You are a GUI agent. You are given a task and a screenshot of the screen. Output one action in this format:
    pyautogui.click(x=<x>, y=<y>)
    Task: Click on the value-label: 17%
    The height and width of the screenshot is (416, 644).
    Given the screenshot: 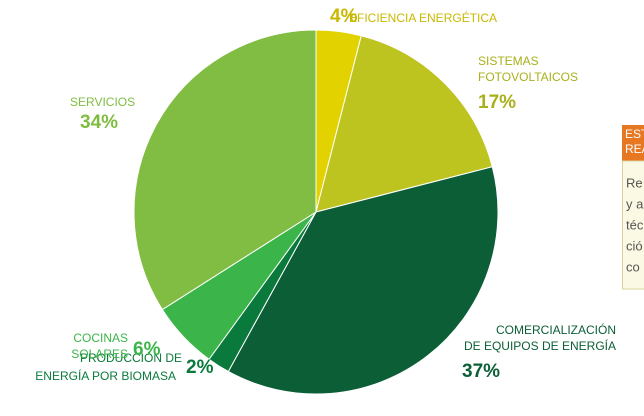 What is the action you would take?
    pyautogui.click(x=497, y=102)
    